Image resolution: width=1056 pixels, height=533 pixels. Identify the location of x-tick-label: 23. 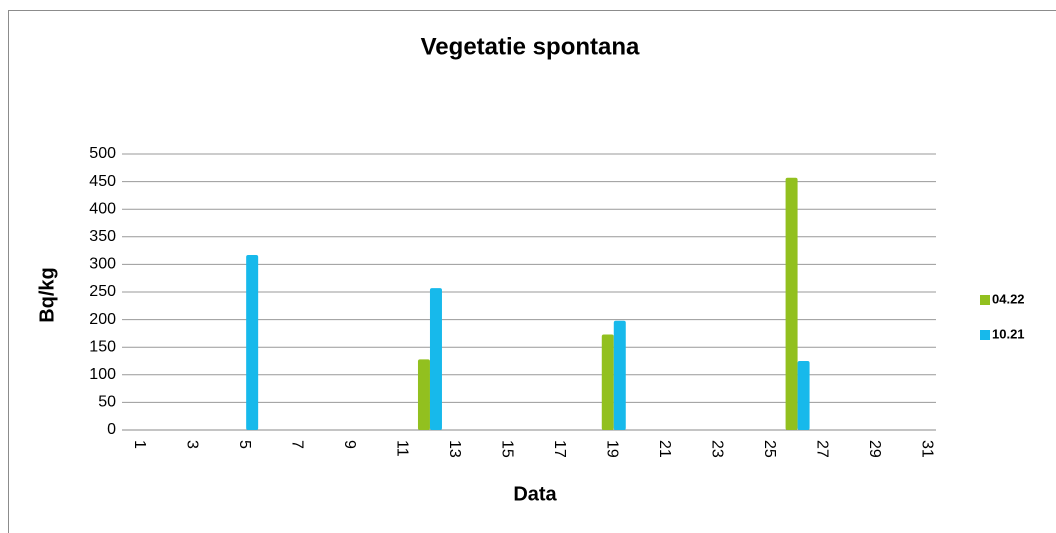
(717, 449).